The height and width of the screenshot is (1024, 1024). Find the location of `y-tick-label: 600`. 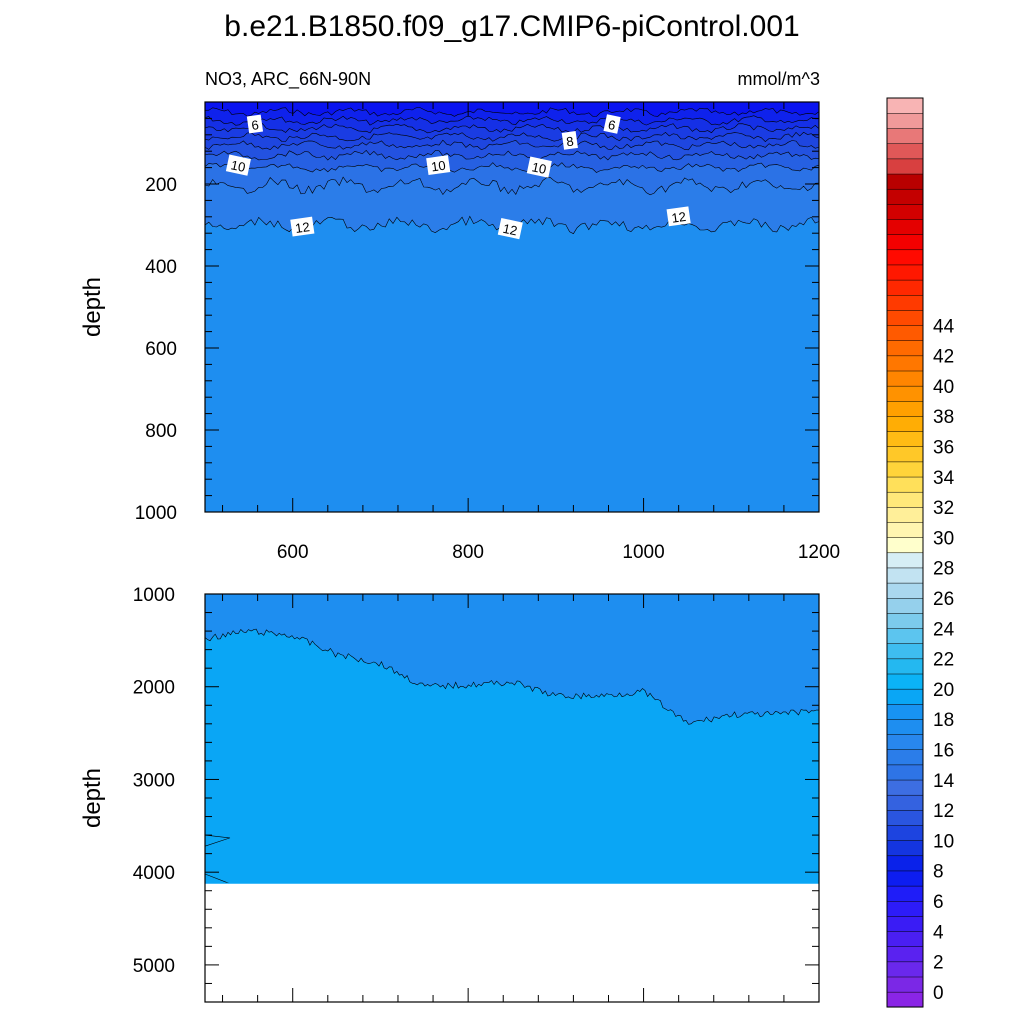

y-tick-label: 600 is located at coordinates (161, 349).